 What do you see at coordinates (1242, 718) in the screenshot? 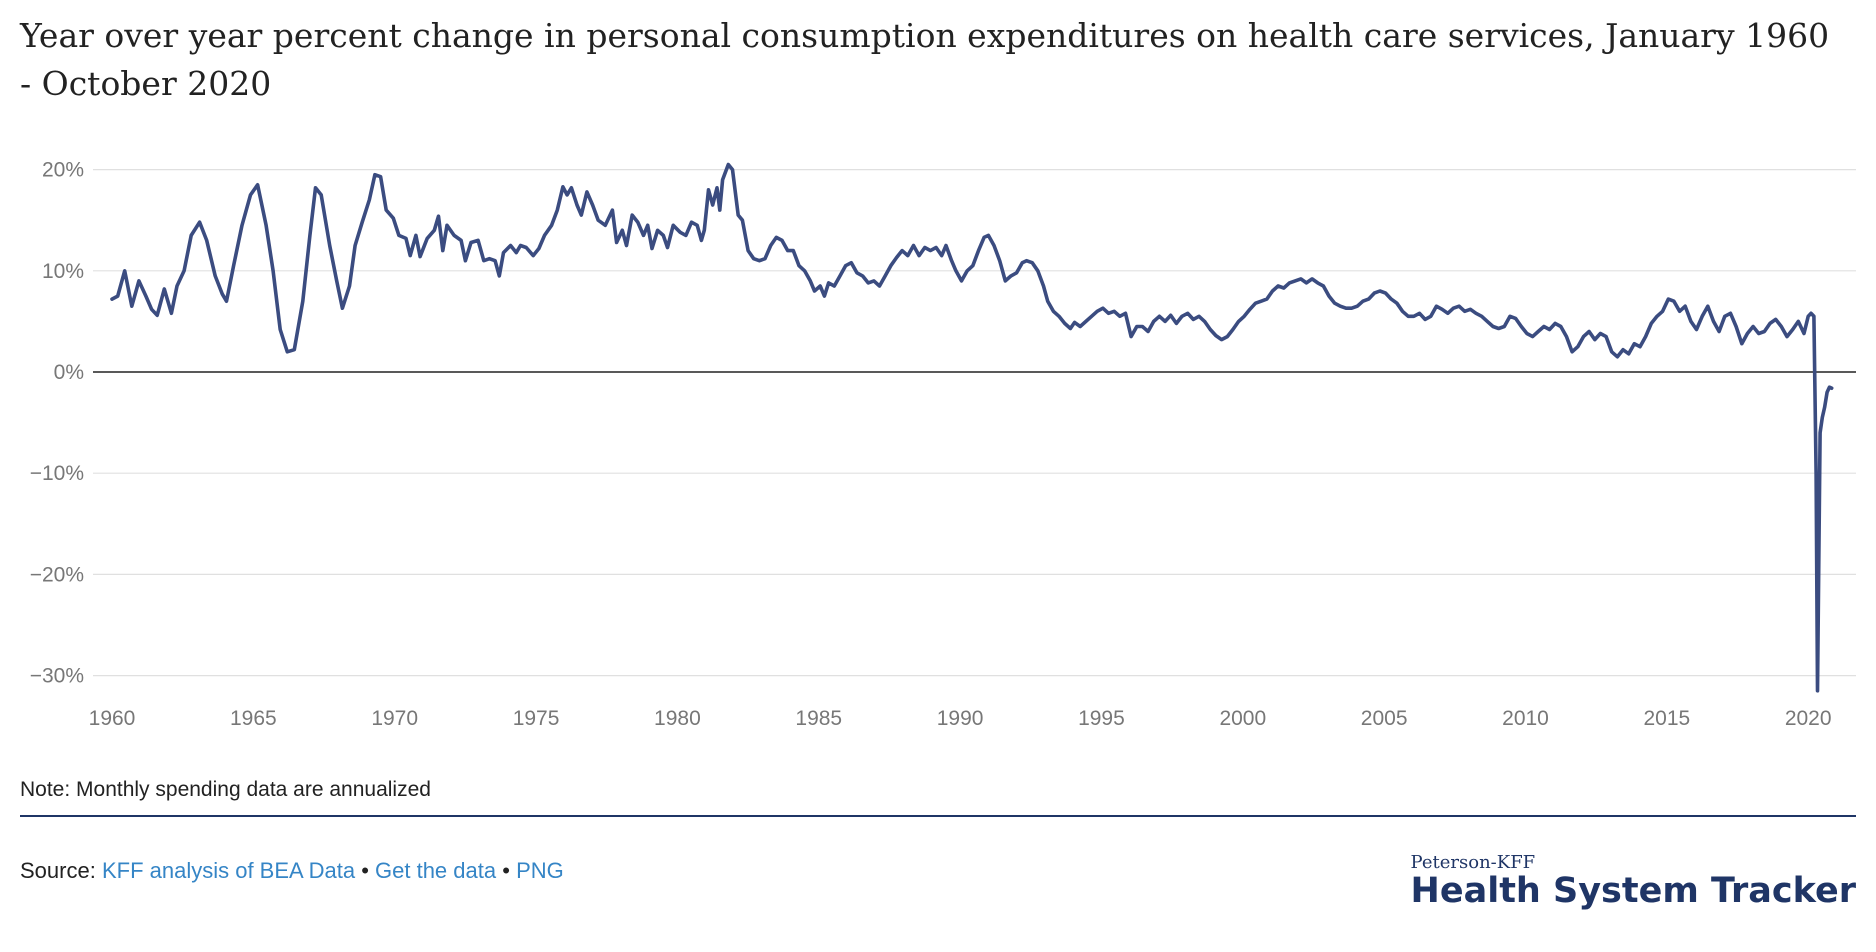
I see `x-tick-label: 2000` at bounding box center [1242, 718].